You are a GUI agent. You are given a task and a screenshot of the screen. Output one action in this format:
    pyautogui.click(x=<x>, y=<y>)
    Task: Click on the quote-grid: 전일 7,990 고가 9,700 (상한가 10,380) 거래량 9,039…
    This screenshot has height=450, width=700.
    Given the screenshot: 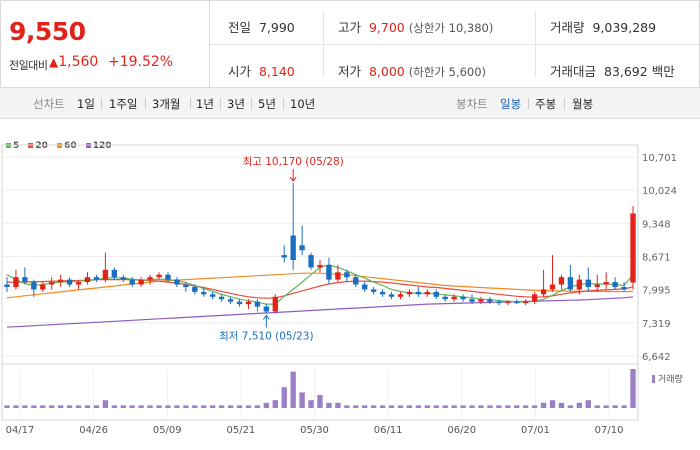 What is the action you would take?
    pyautogui.click(x=454, y=44)
    